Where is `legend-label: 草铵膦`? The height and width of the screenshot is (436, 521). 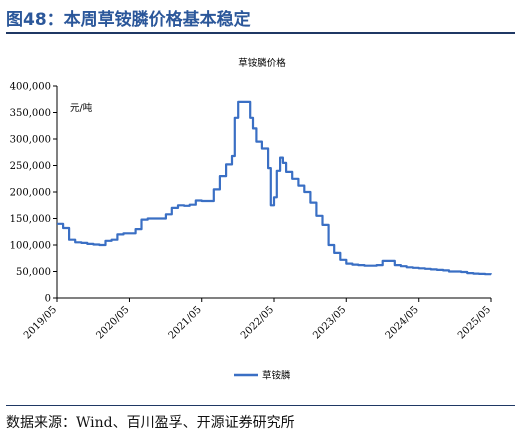 legend-label: 草铵膦 is located at coordinates (276, 376).